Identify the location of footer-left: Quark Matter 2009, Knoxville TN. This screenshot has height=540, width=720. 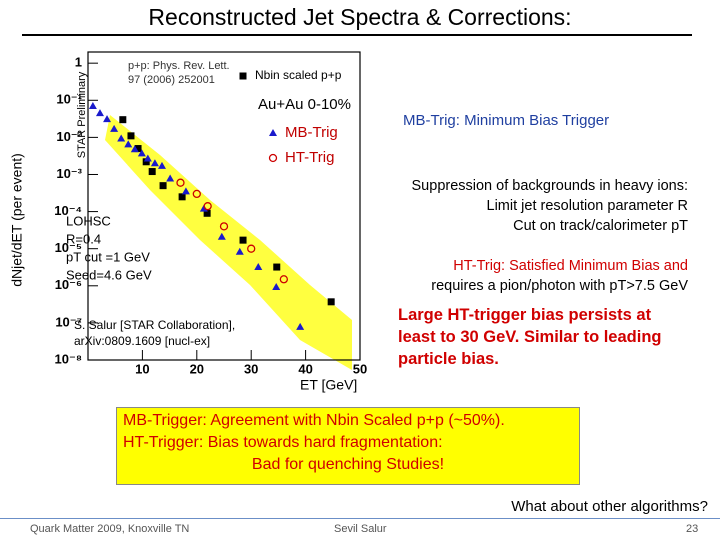
(110, 529).